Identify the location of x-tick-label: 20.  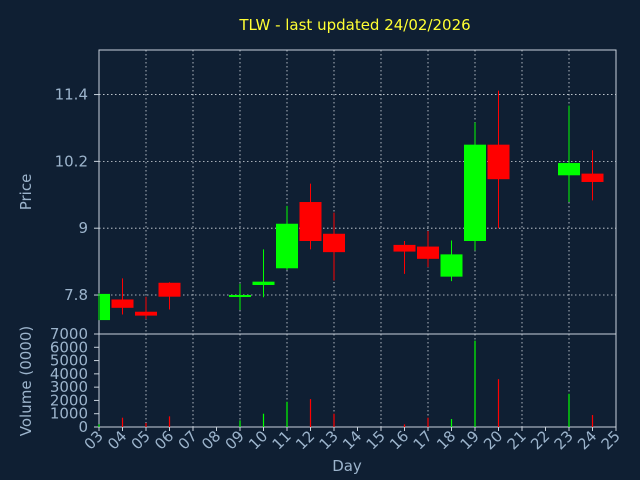
(493, 440).